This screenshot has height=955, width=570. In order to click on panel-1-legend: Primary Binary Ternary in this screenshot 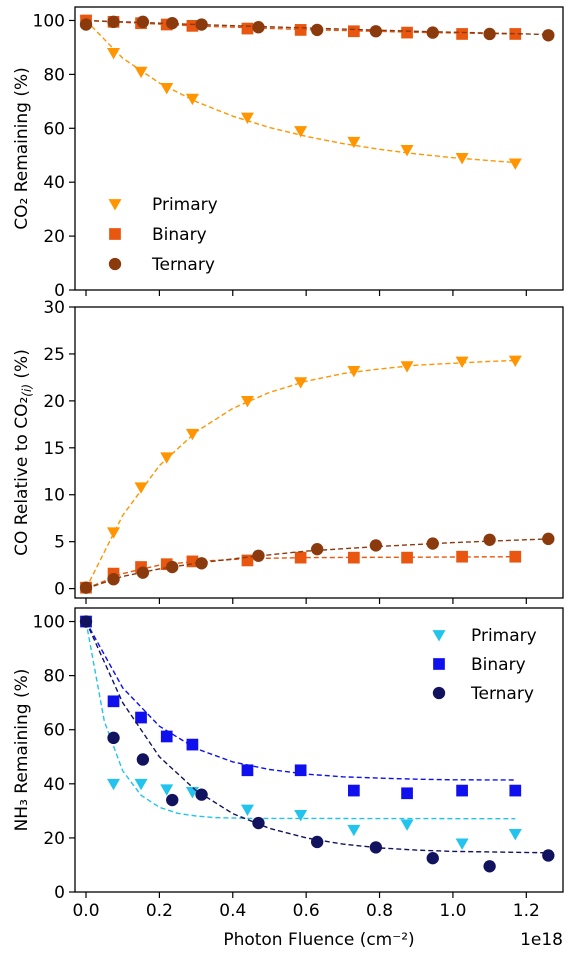, I will do `click(163, 235)`.